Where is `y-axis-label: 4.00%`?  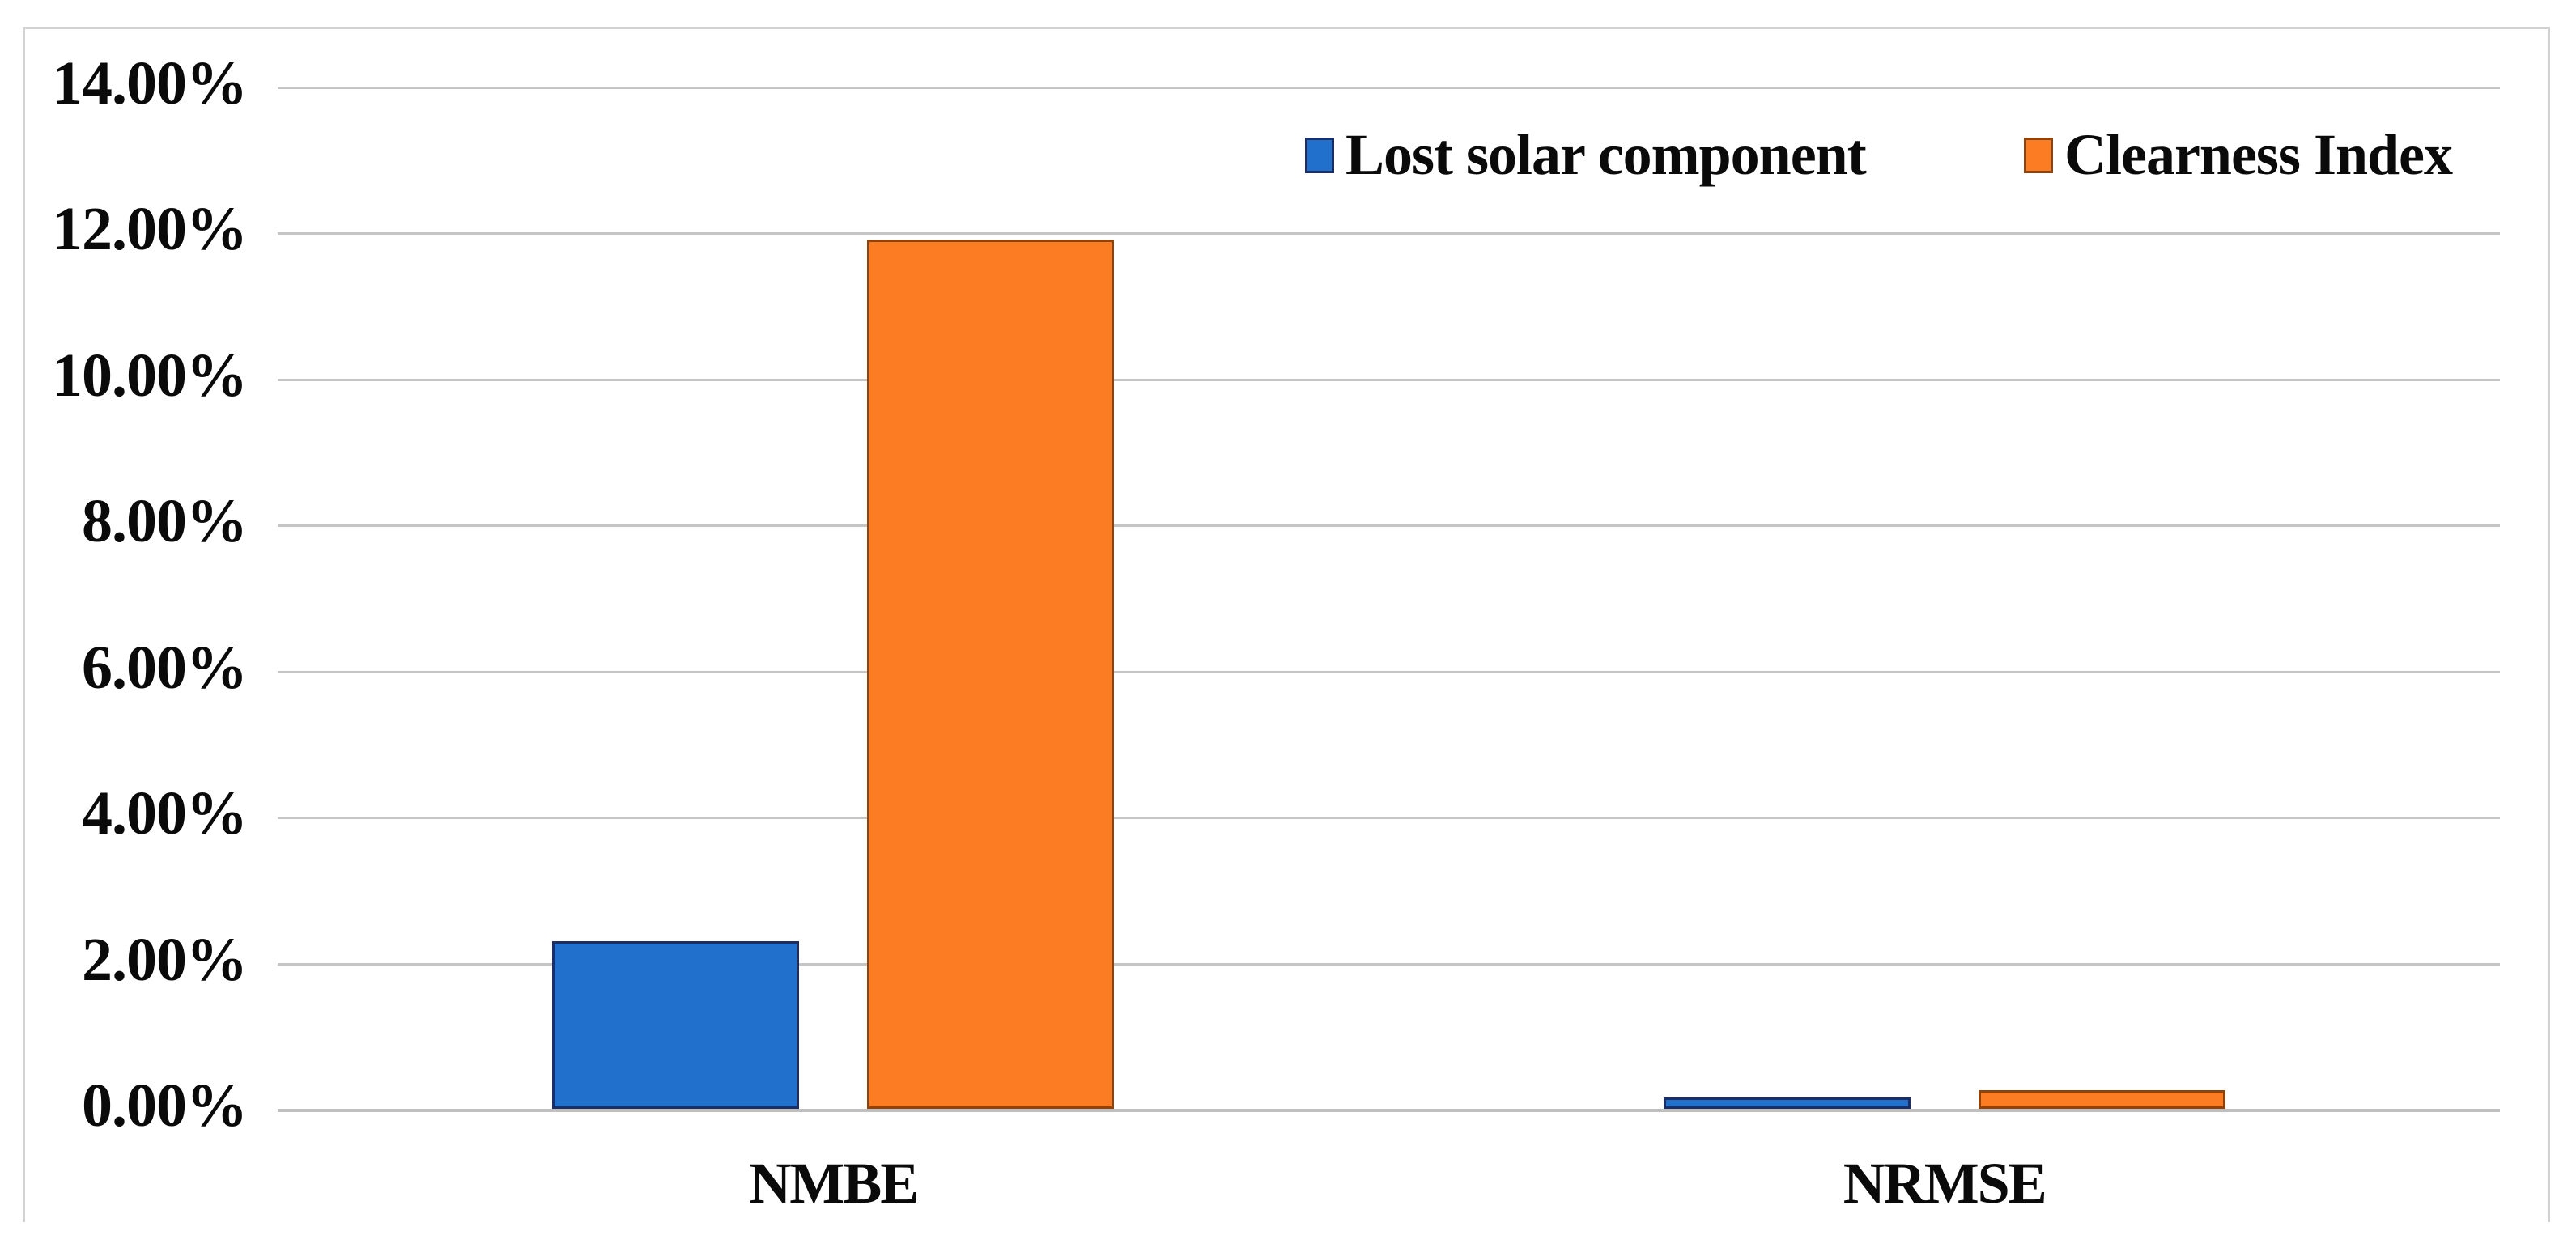
y-axis-label: 4.00% is located at coordinates (165, 814).